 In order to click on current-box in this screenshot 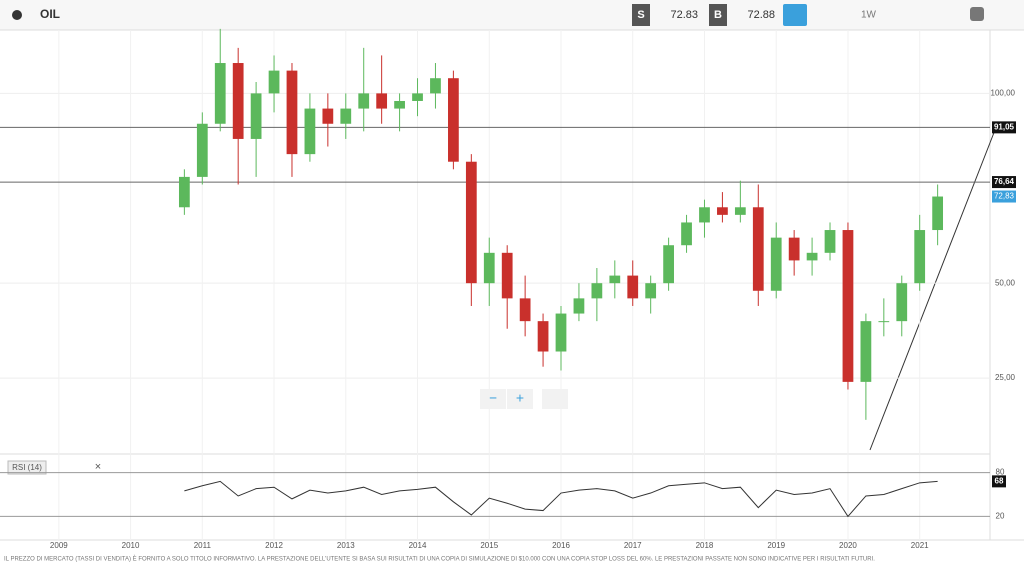, I will do `click(1004, 196)`.